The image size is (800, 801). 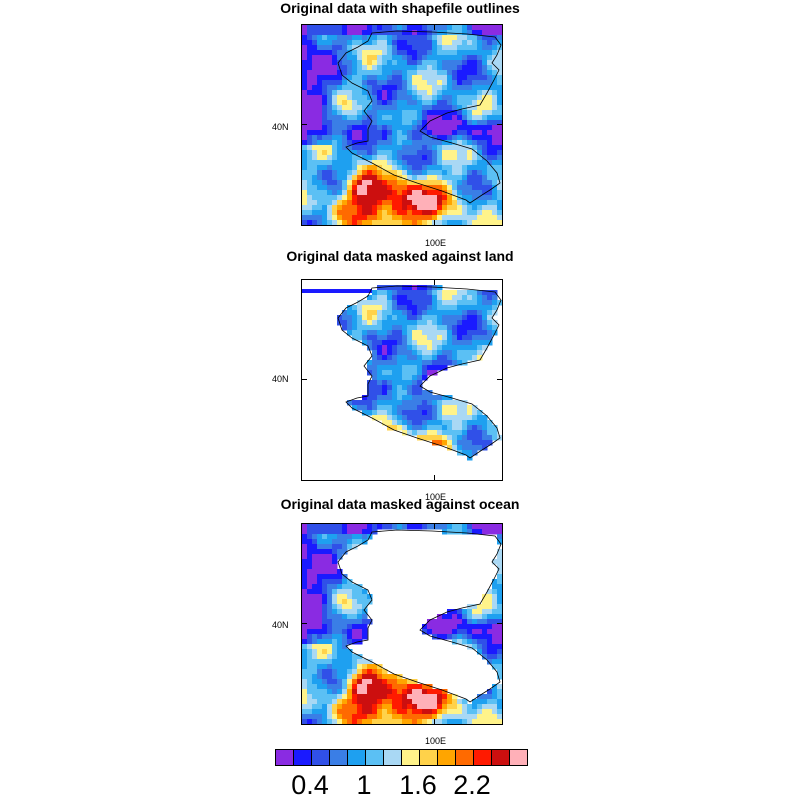 I want to click on colorbar-box, so click(x=302, y=757).